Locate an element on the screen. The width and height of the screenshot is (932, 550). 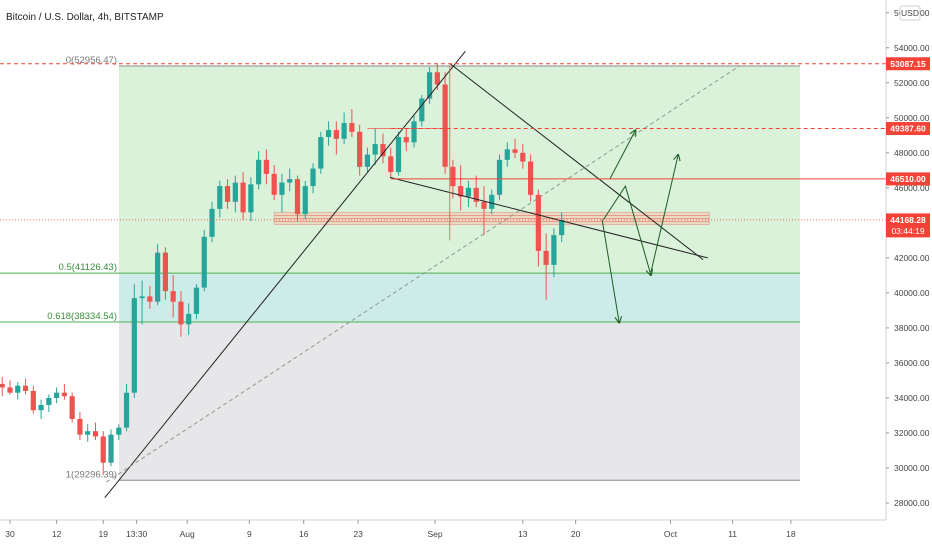
fib-level-label: 0.618(38334.54) is located at coordinates (82, 316).